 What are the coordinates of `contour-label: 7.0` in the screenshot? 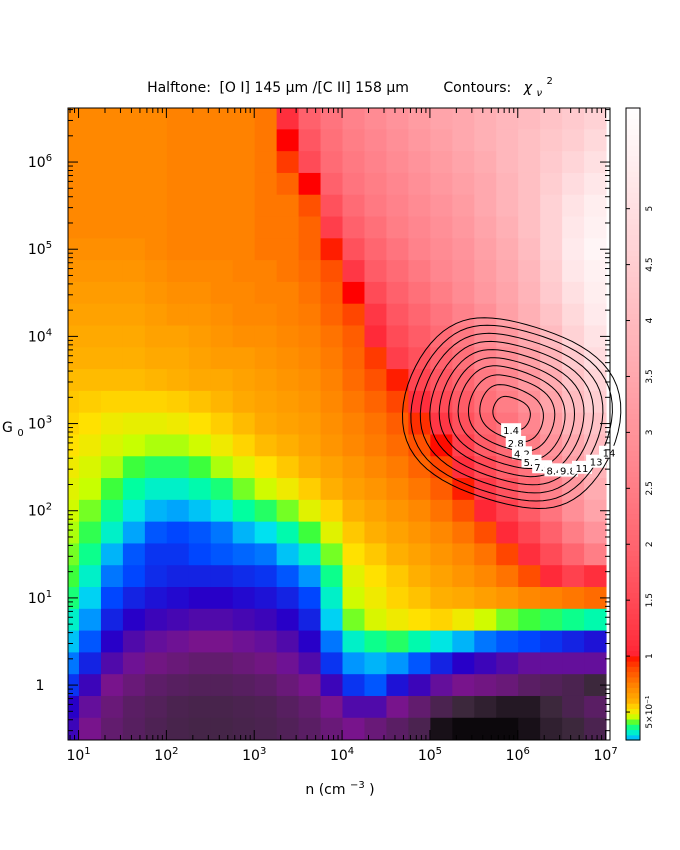 It's located at (542, 468).